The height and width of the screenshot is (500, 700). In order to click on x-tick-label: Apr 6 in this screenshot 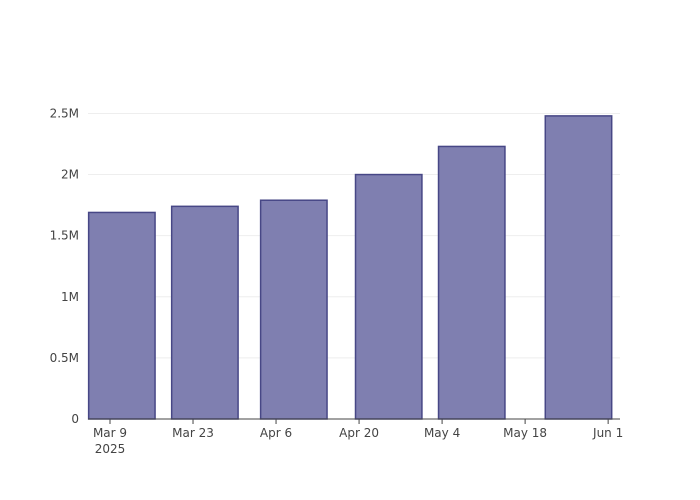, I will do `click(276, 433)`.